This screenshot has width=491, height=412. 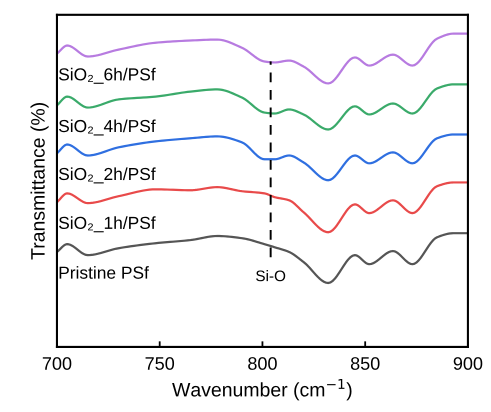 I want to click on x-axis-title: Wavenumber (cm$^{−1}$), so click(x=262, y=389).